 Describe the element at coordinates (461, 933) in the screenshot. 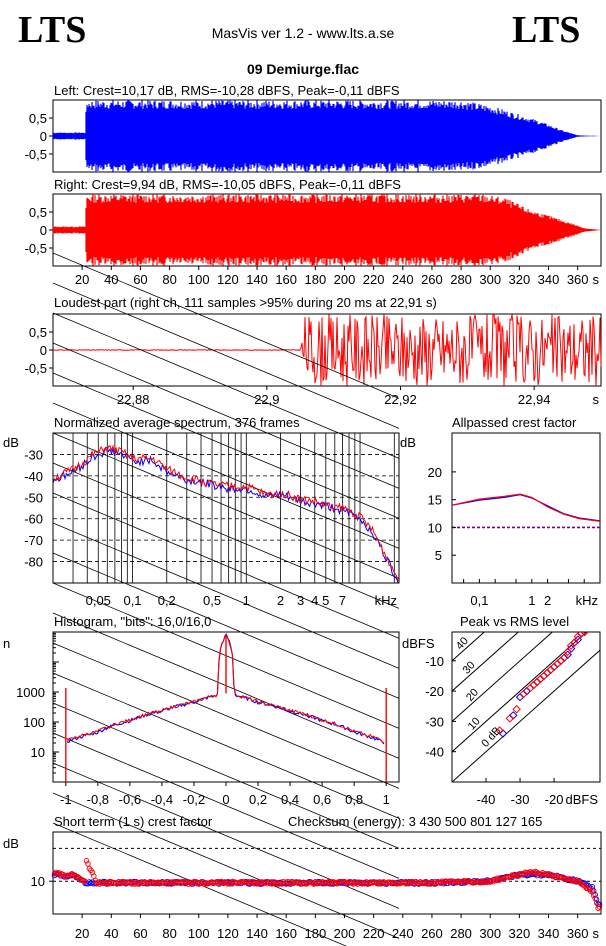

I see `short-term-crest-xtick-label: 280` at that location.